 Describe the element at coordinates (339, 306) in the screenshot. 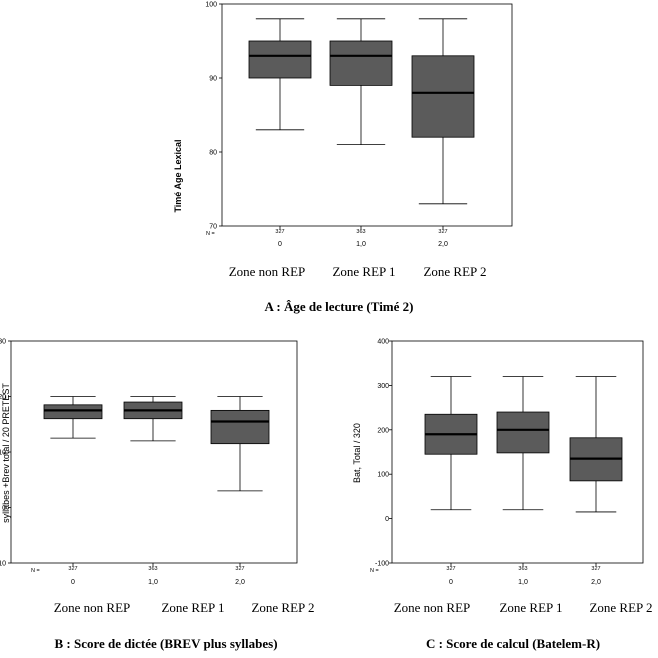

I see `panel-caption: A : Âge de lecture (Timé 2)` at that location.